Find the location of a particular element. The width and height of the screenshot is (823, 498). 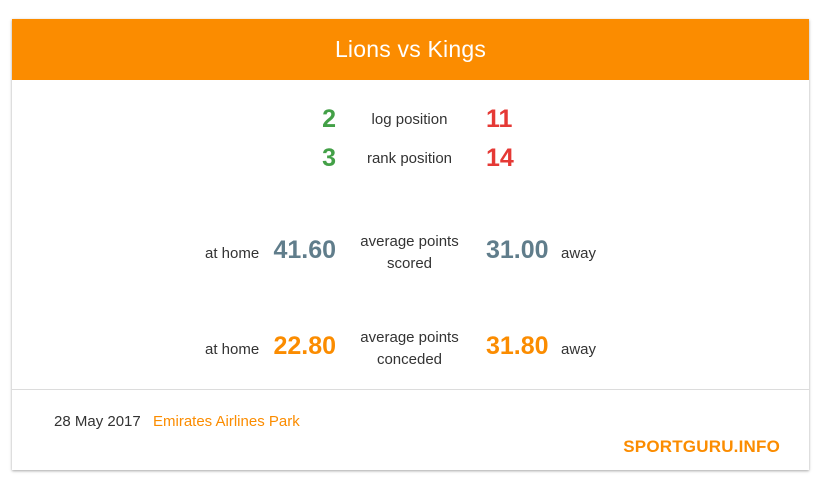

match-title: Lions vs Kings is located at coordinates (410, 49).